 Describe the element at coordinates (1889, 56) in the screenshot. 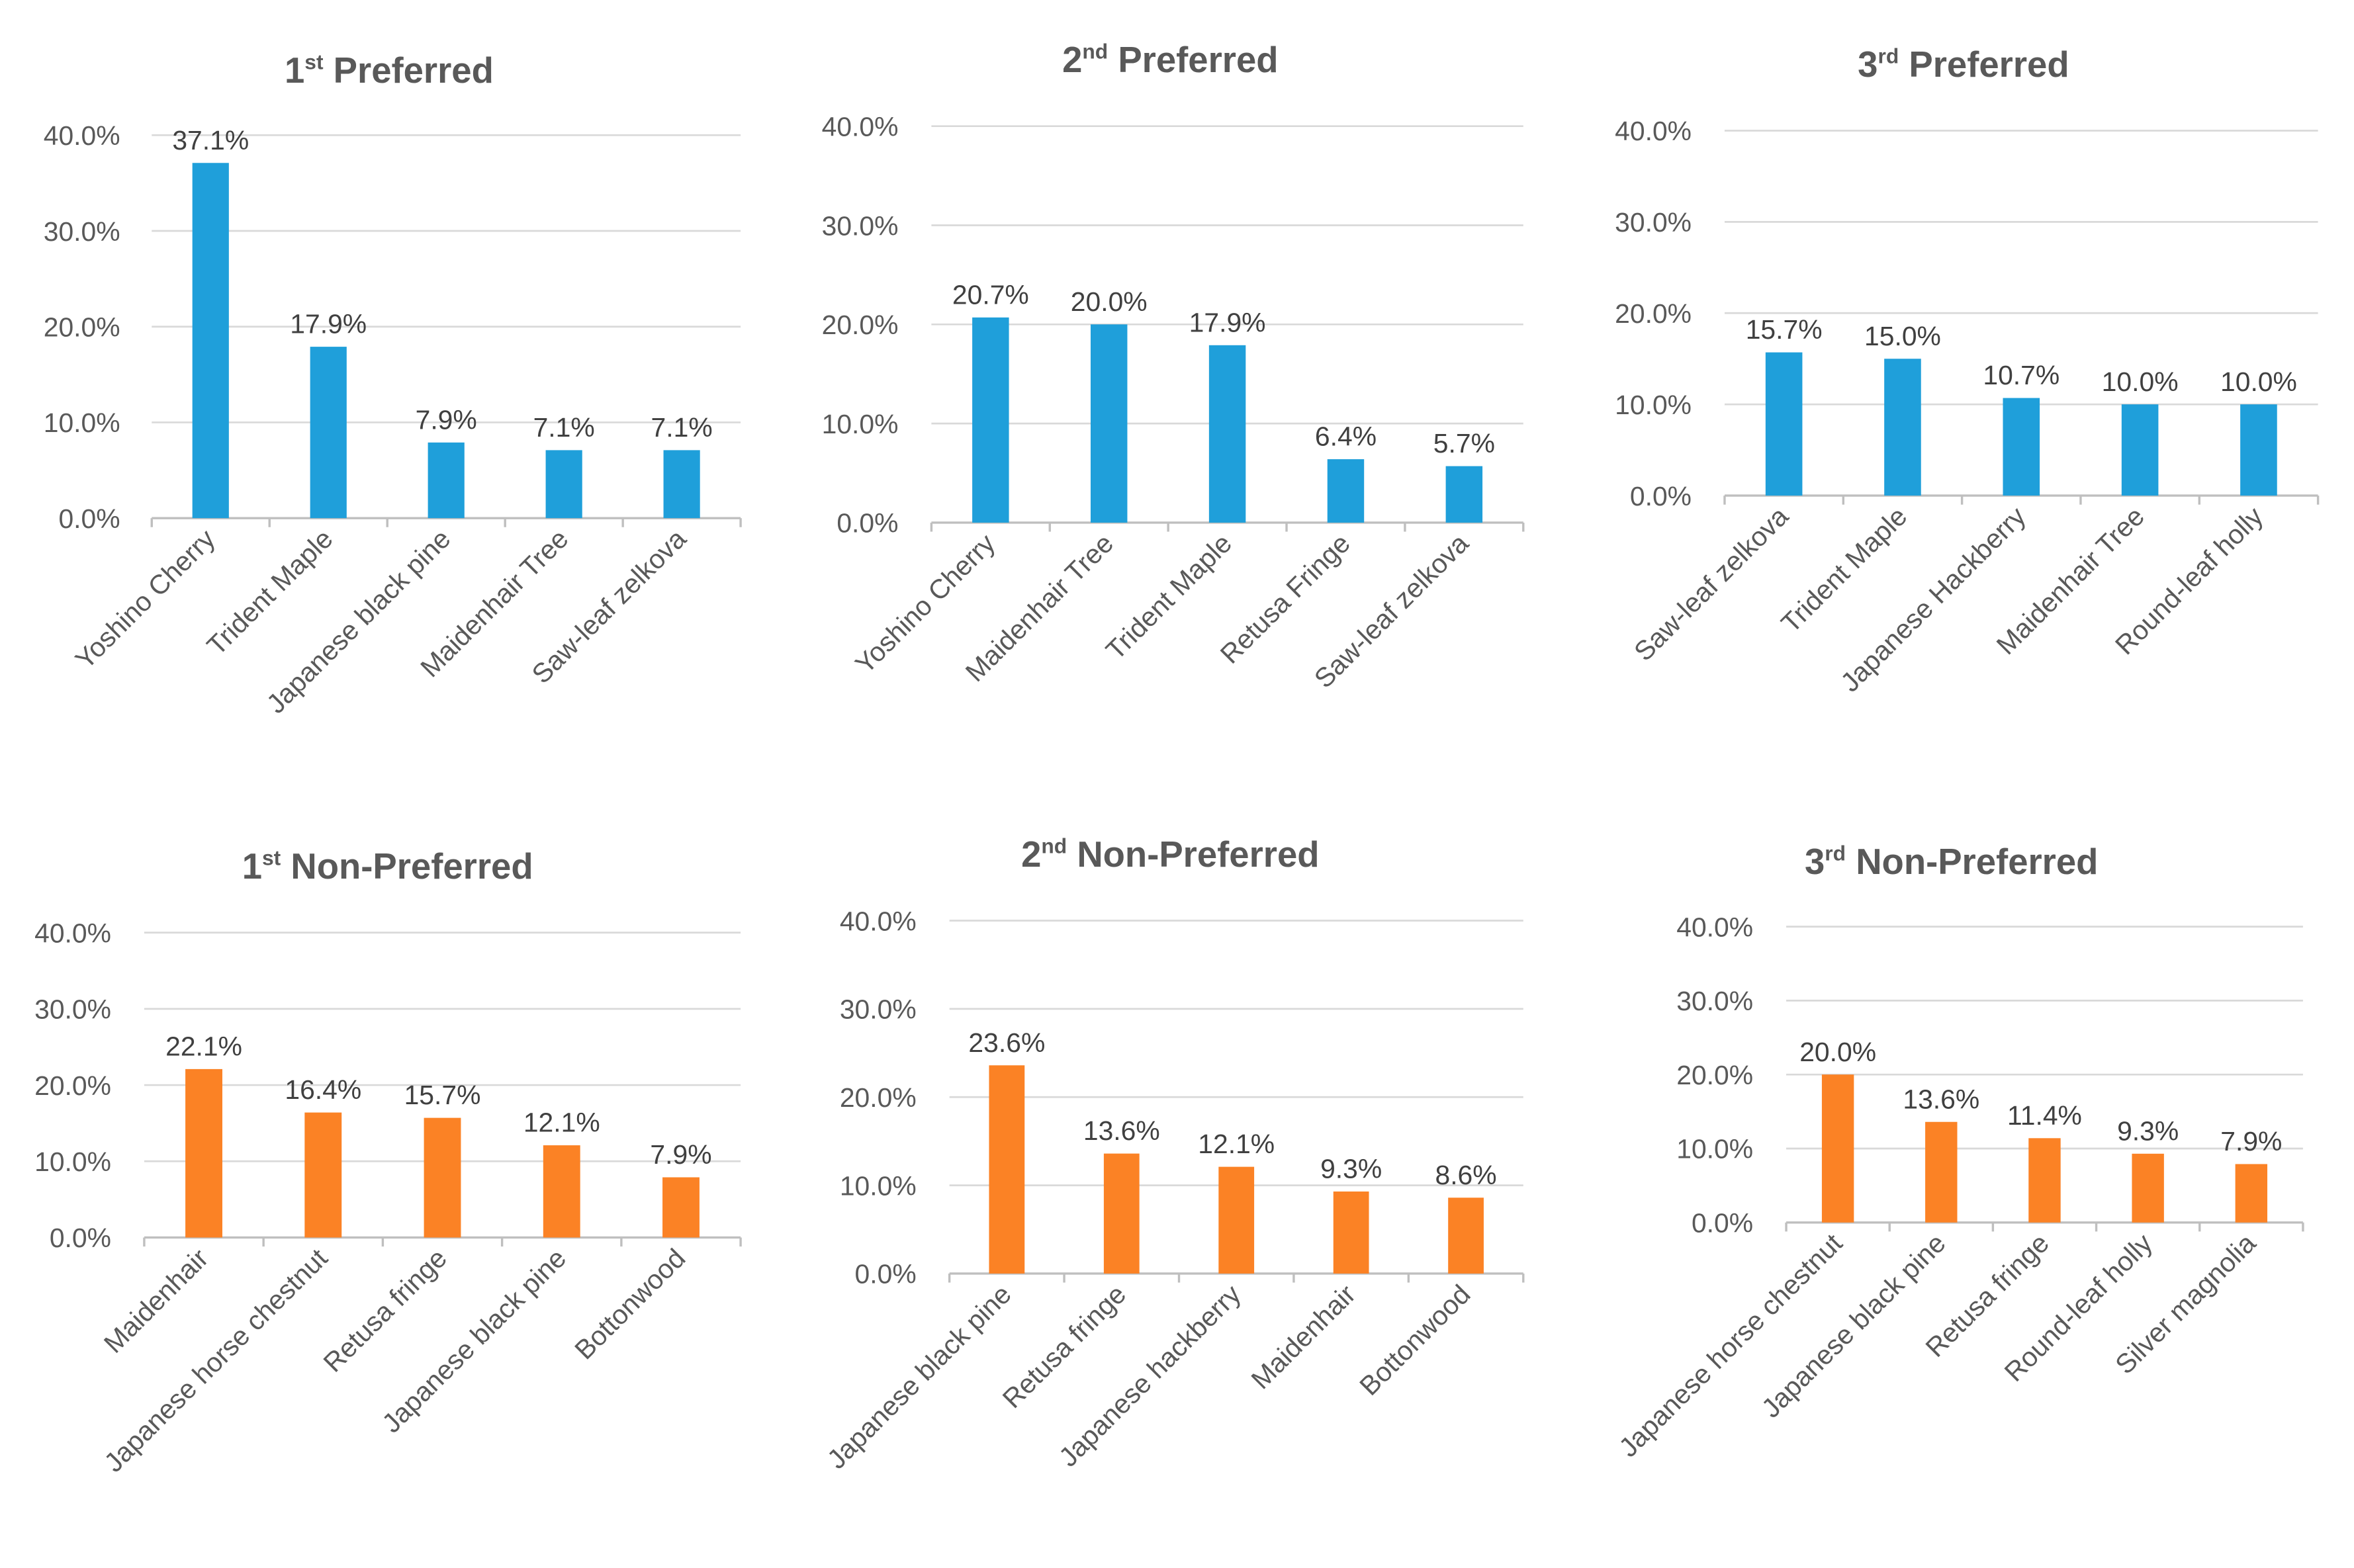

I see `chart-title-superscript: rd` at that location.